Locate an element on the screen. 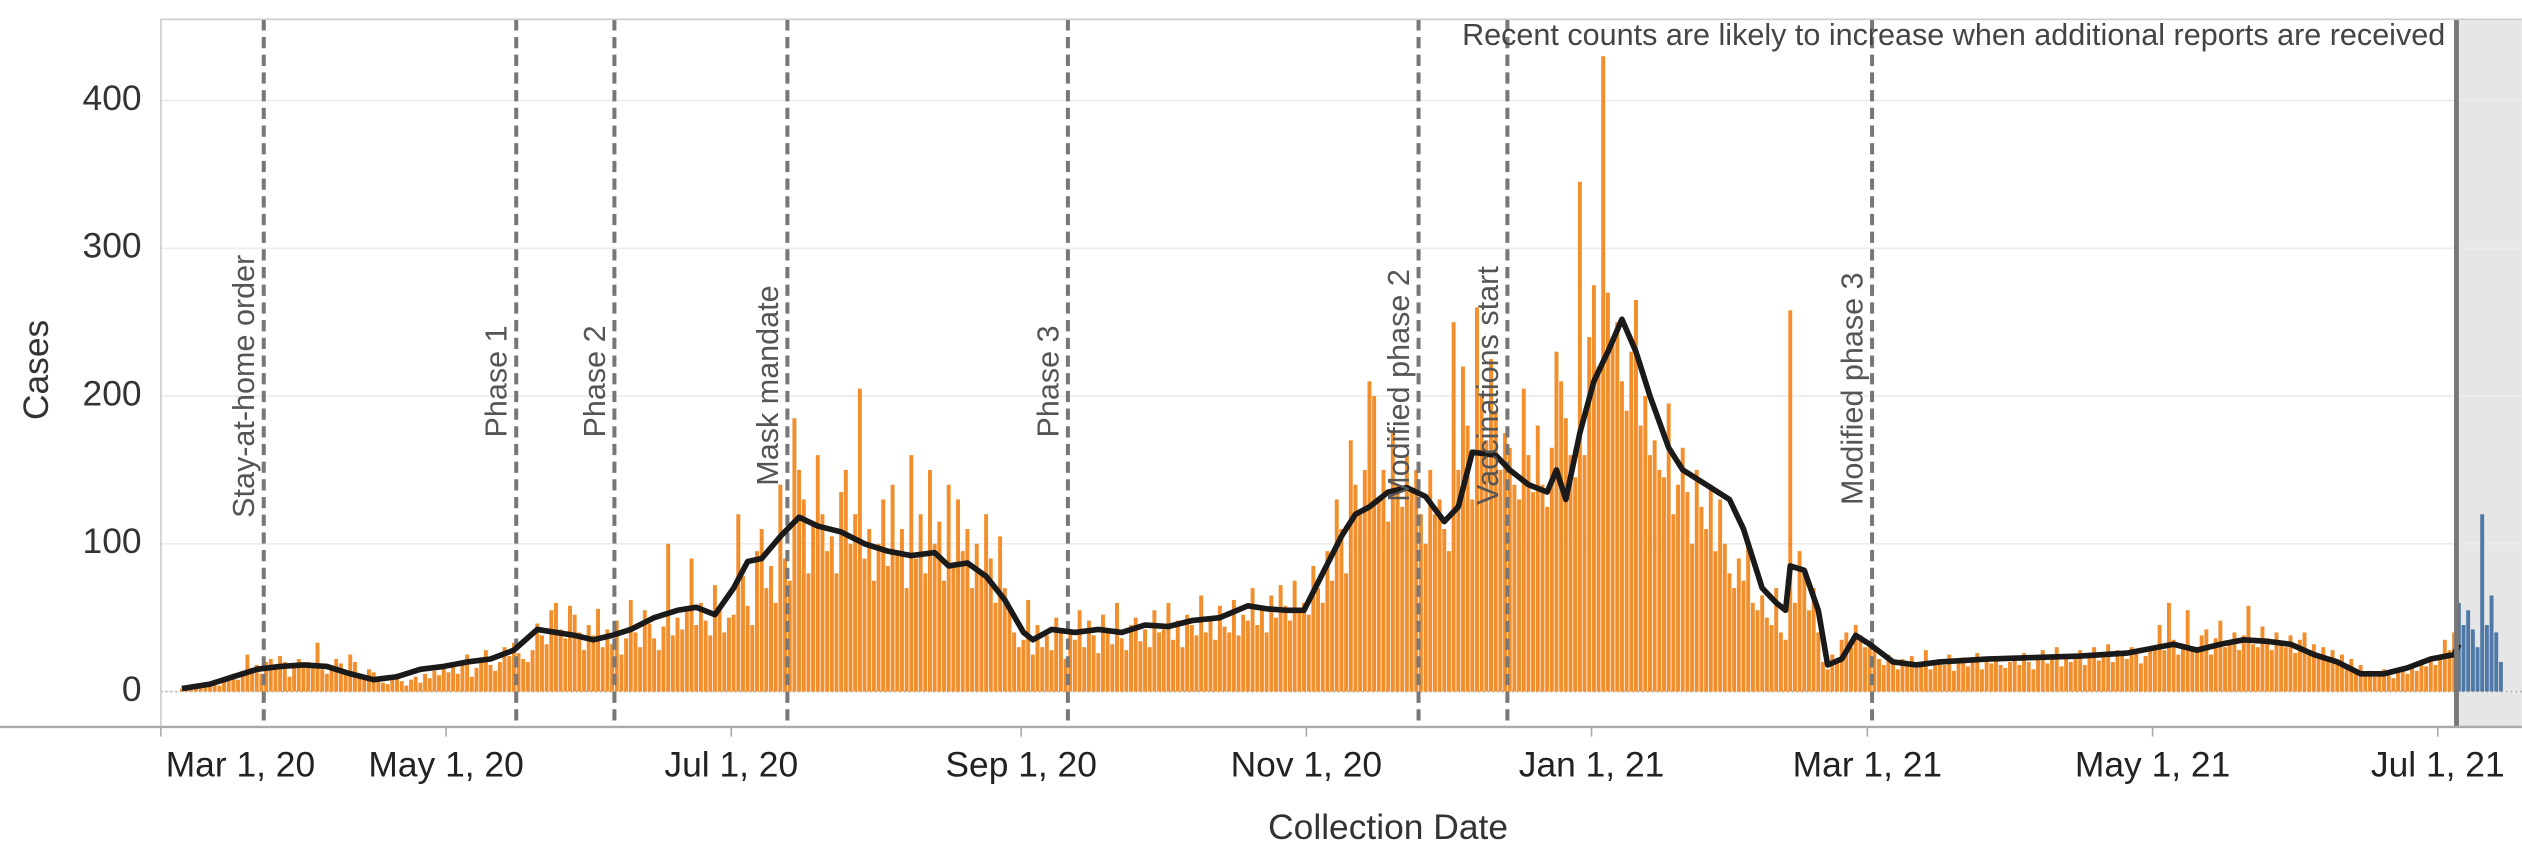  event-label: Phase 2 is located at coordinates (595, 381).